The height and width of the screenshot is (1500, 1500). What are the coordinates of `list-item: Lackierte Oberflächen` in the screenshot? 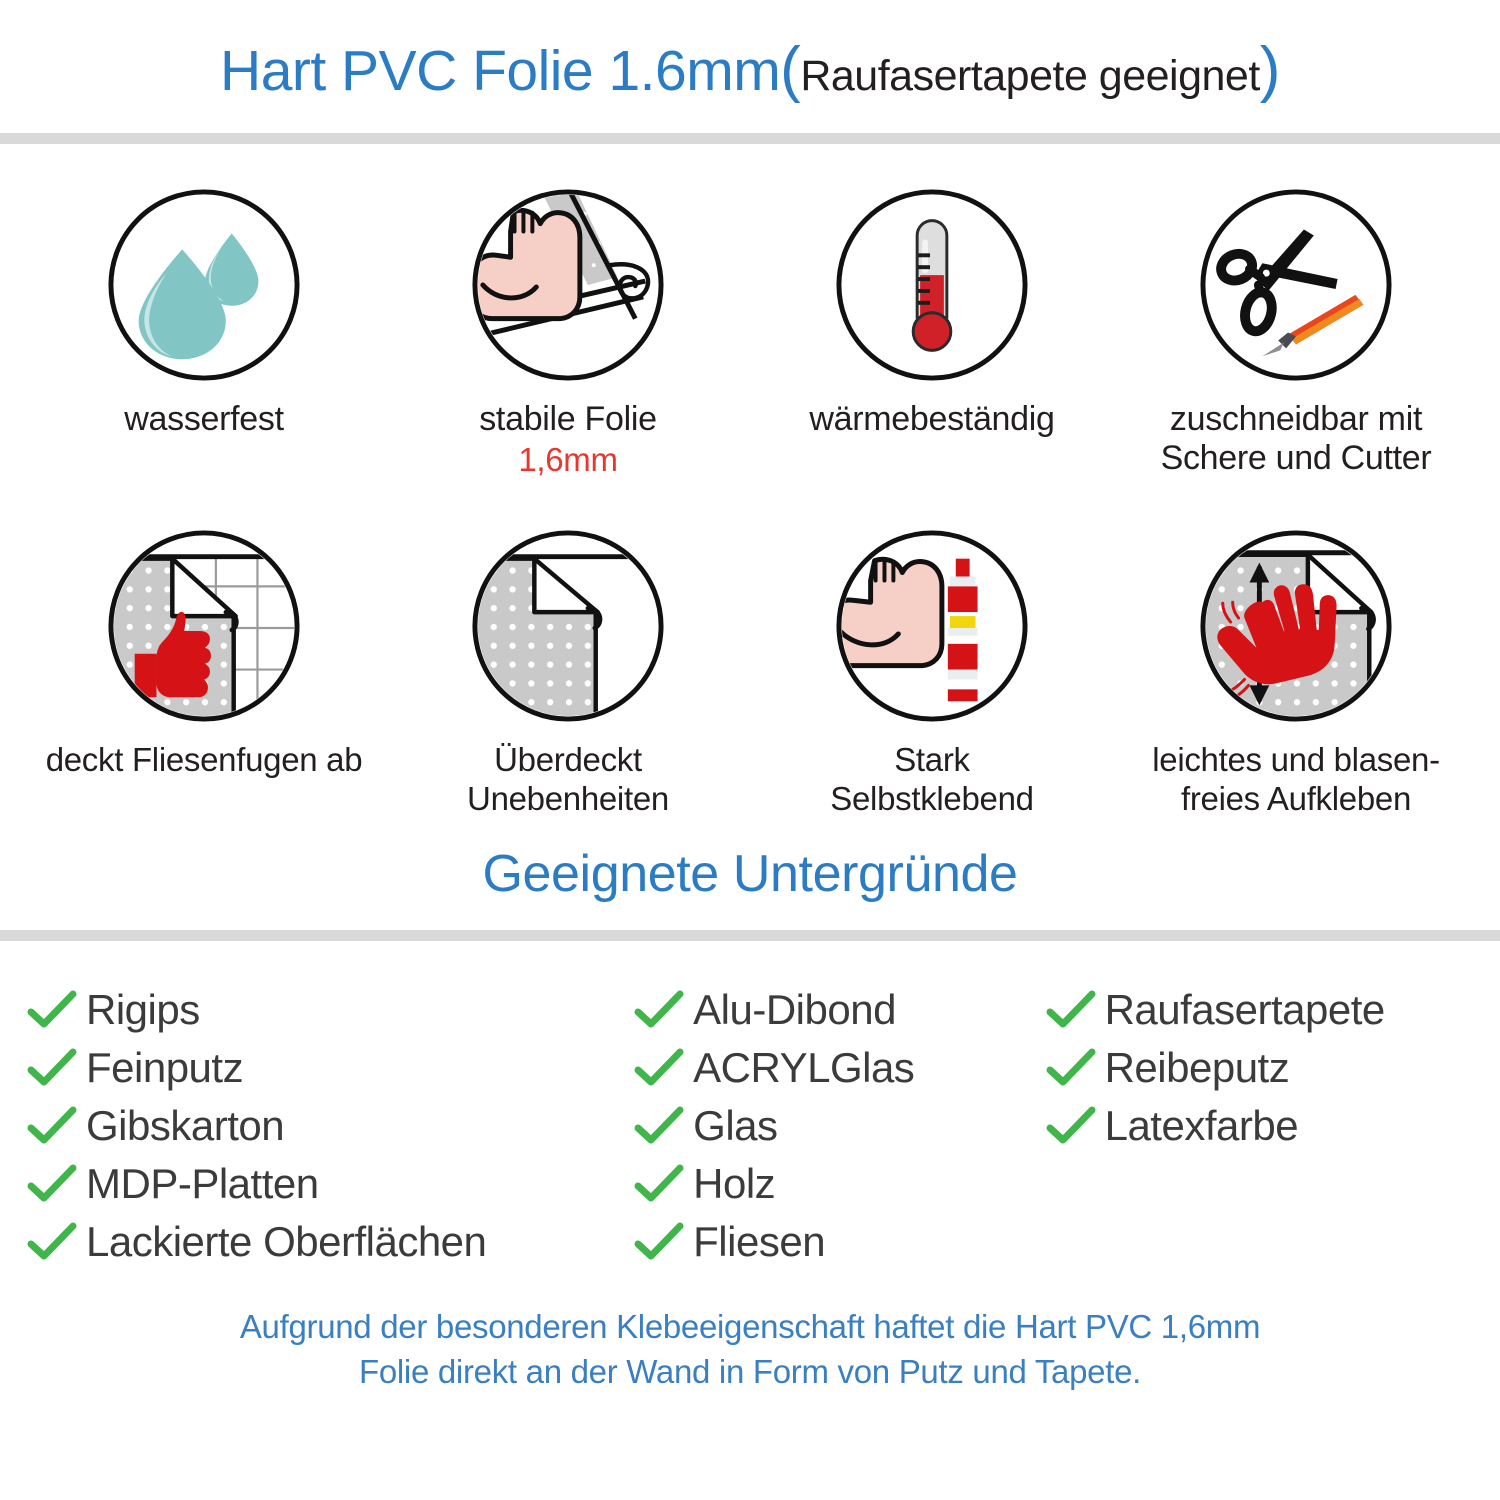 It's located at (329, 1242).